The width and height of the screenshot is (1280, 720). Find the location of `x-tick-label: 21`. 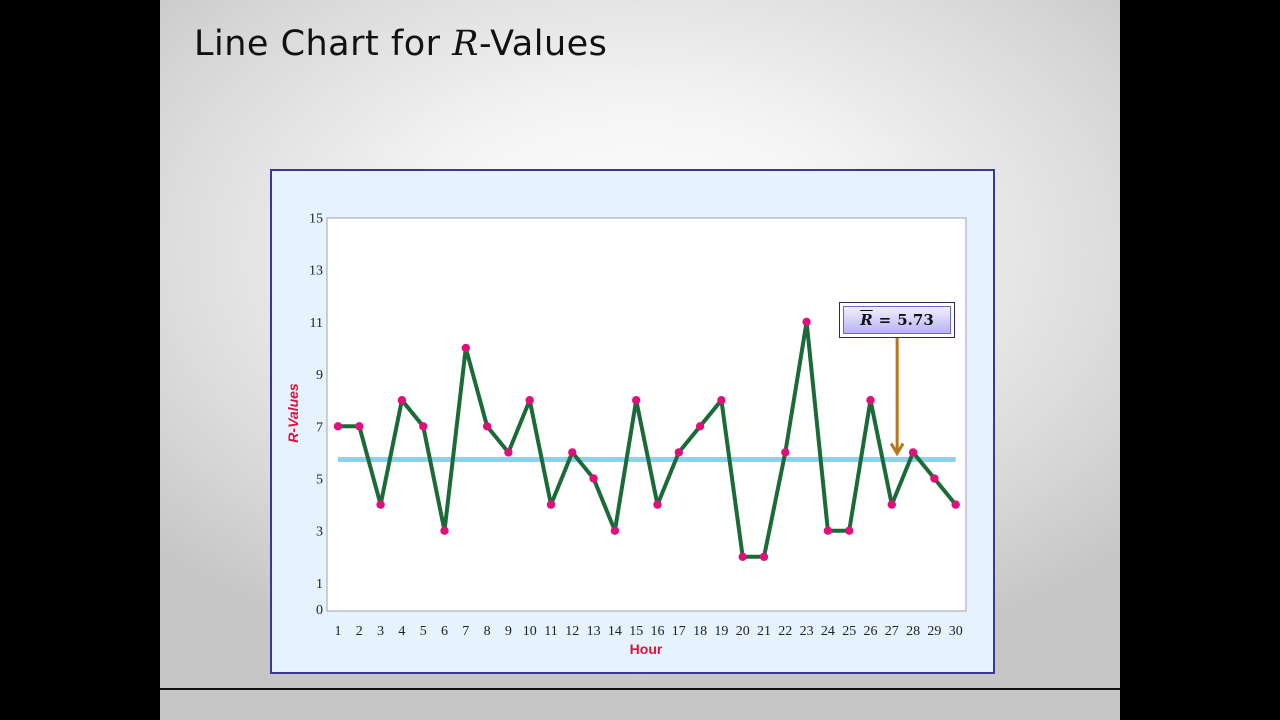

x-tick-label: 21 is located at coordinates (764, 631).